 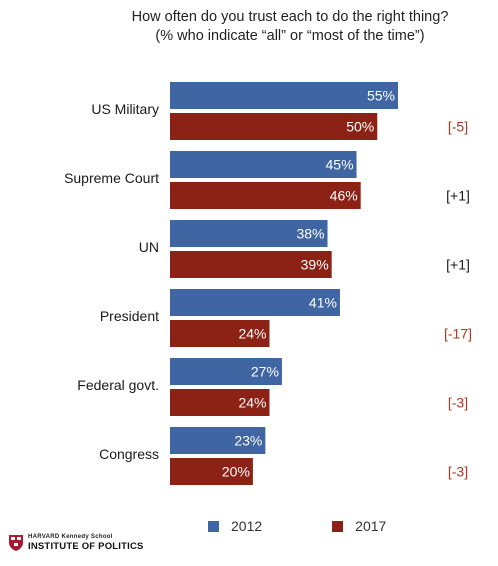 What do you see at coordinates (315, 265) in the screenshot?
I see `value-label-2017-un: 39%` at bounding box center [315, 265].